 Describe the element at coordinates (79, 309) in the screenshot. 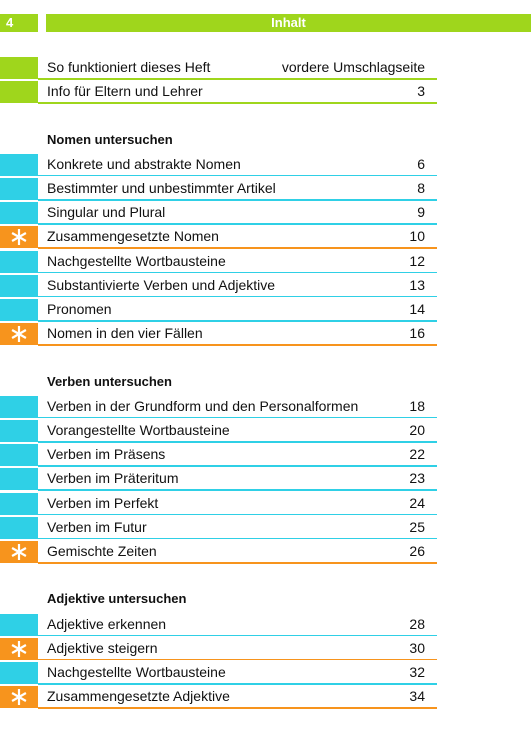

I see `entry-title: Pronomen` at that location.